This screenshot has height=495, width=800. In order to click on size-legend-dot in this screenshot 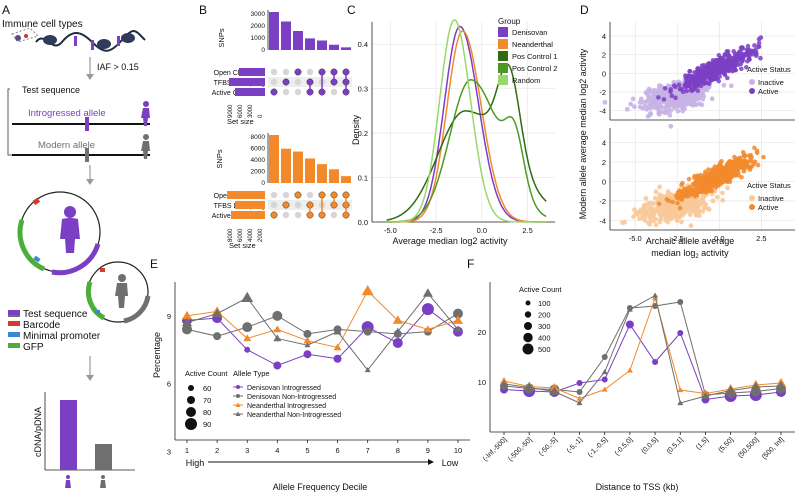, I will do `click(191, 400)`.